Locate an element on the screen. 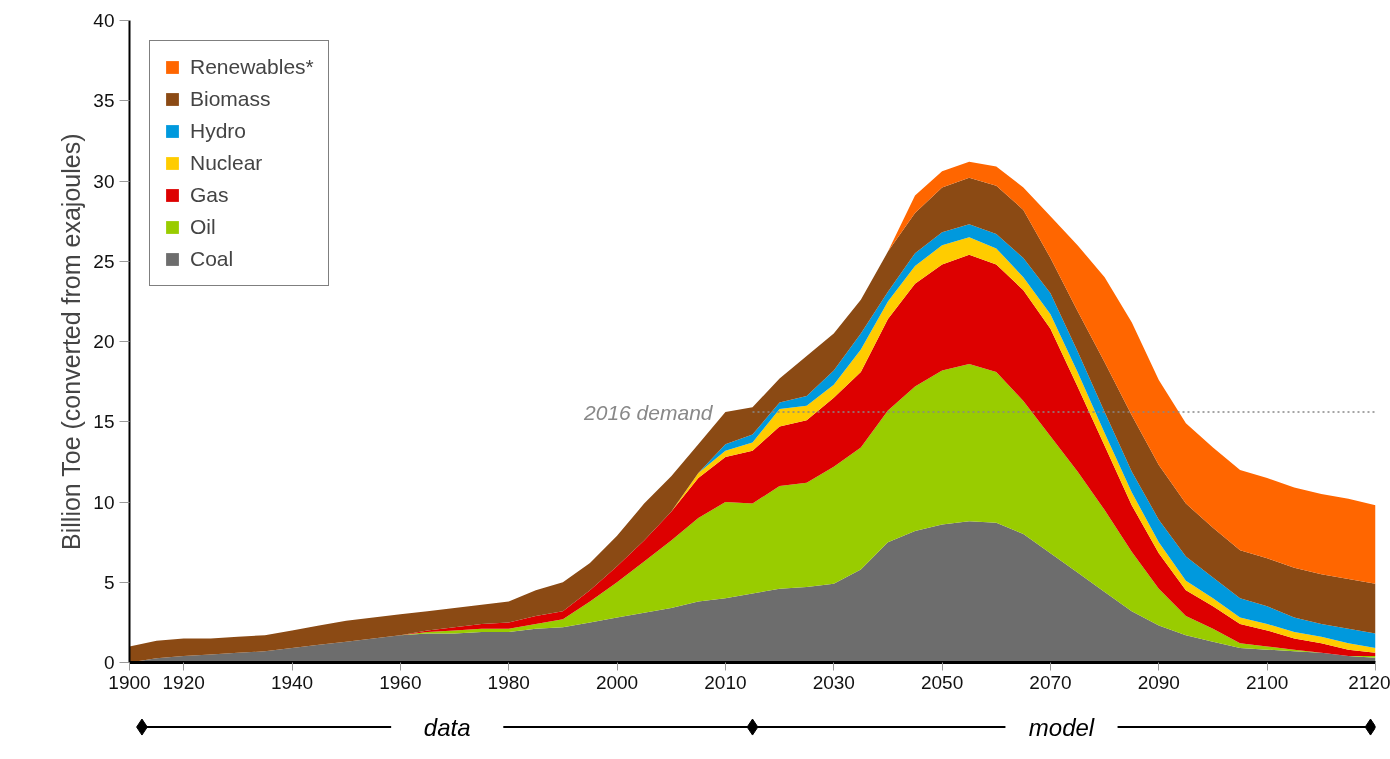 The width and height of the screenshot is (1390, 759). x-tick-label: 2100 is located at coordinates (1267, 682).